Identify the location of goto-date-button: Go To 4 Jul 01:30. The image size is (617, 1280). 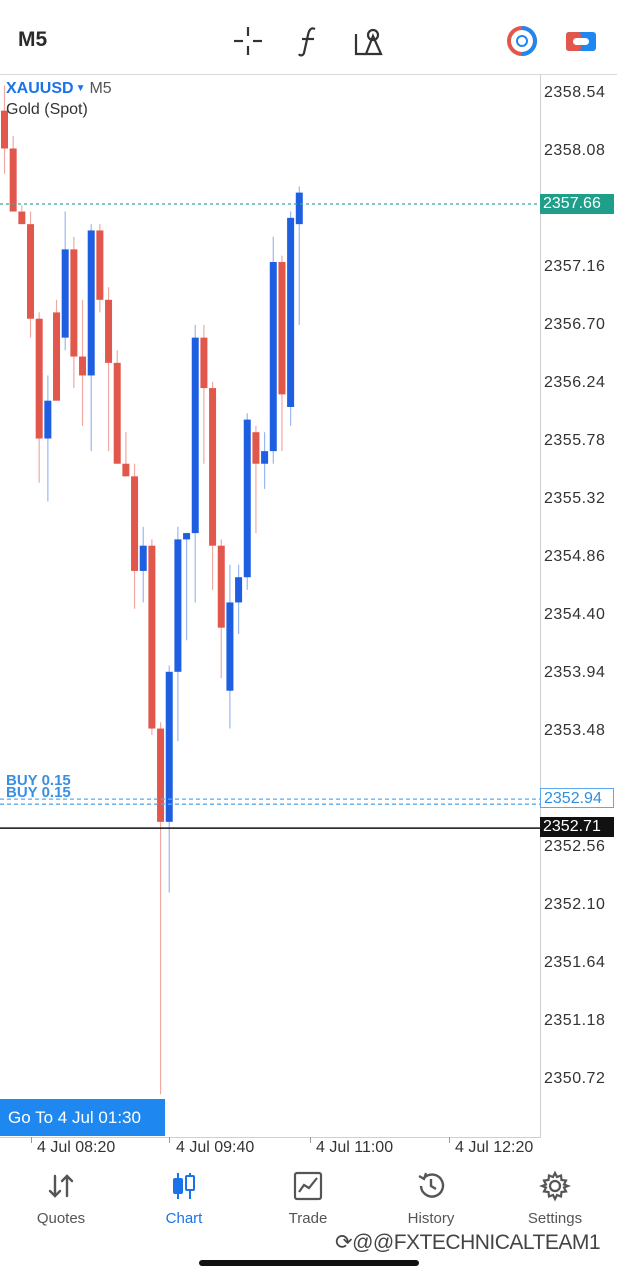
(82, 1117).